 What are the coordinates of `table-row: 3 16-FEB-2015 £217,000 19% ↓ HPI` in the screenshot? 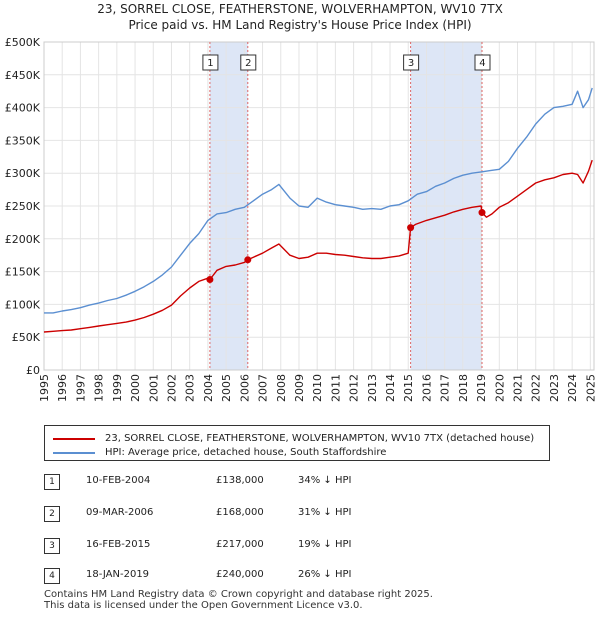 It's located at (304, 546).